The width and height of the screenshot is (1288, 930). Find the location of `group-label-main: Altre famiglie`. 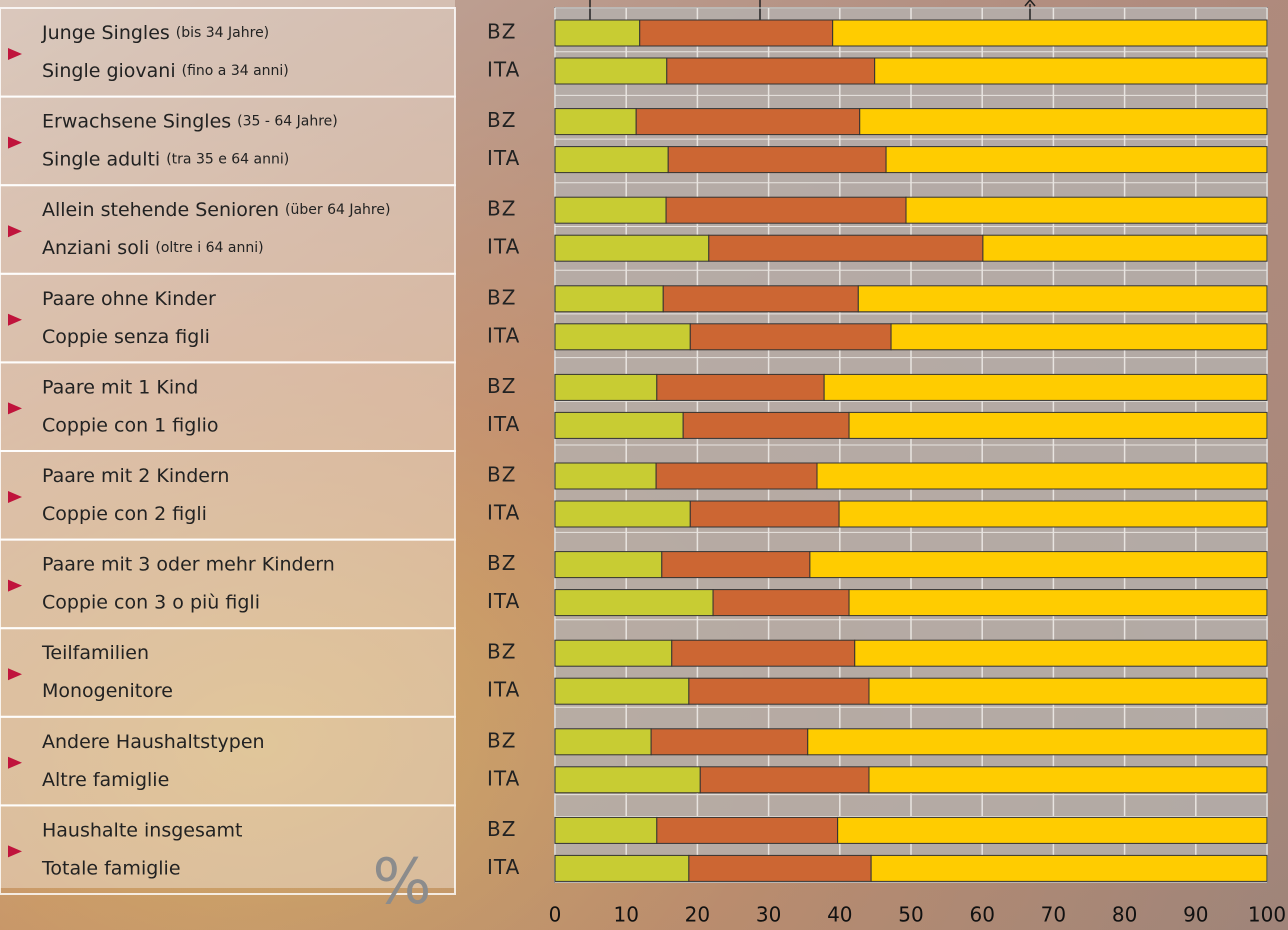

group-label-main: Altre famiglie is located at coordinates (105, 779).